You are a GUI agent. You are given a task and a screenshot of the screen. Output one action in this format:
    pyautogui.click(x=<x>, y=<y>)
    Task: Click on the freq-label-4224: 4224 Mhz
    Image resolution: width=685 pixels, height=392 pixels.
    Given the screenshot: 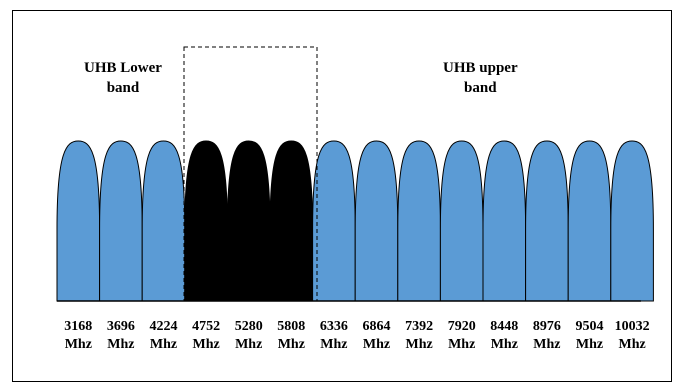 What is the action you would take?
    pyautogui.click(x=164, y=336)
    